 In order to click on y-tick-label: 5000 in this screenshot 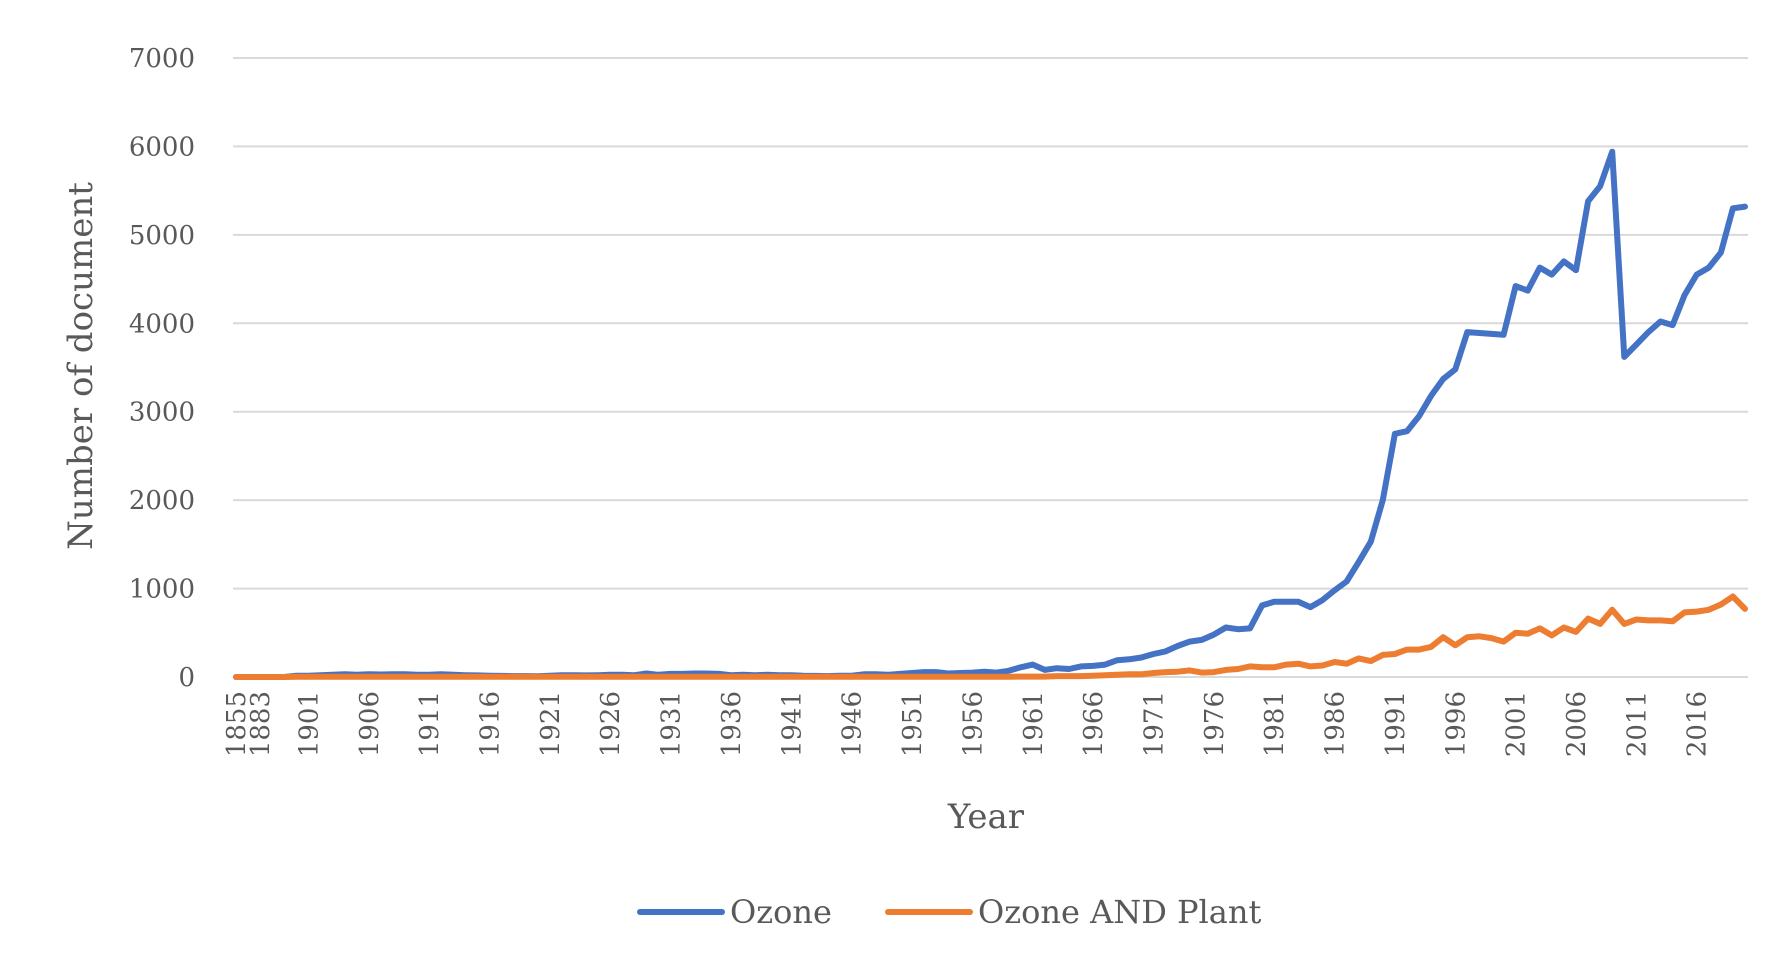, I will do `click(162, 236)`.